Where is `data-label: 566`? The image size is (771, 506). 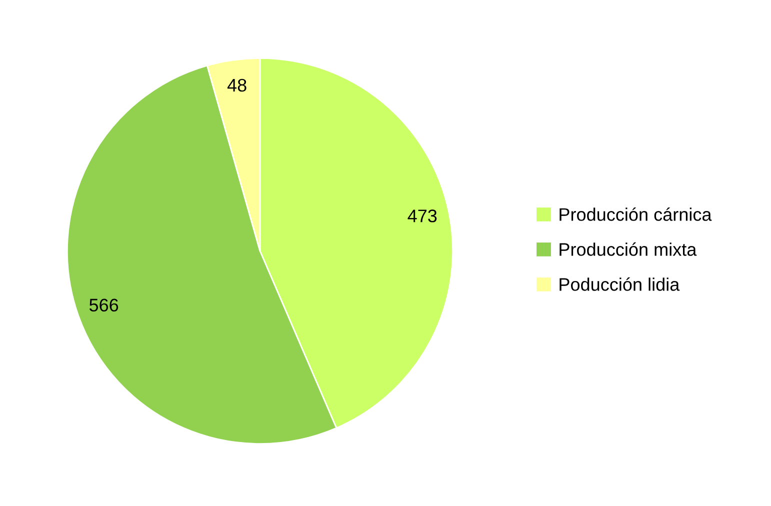
data-label: 566 is located at coordinates (103, 305).